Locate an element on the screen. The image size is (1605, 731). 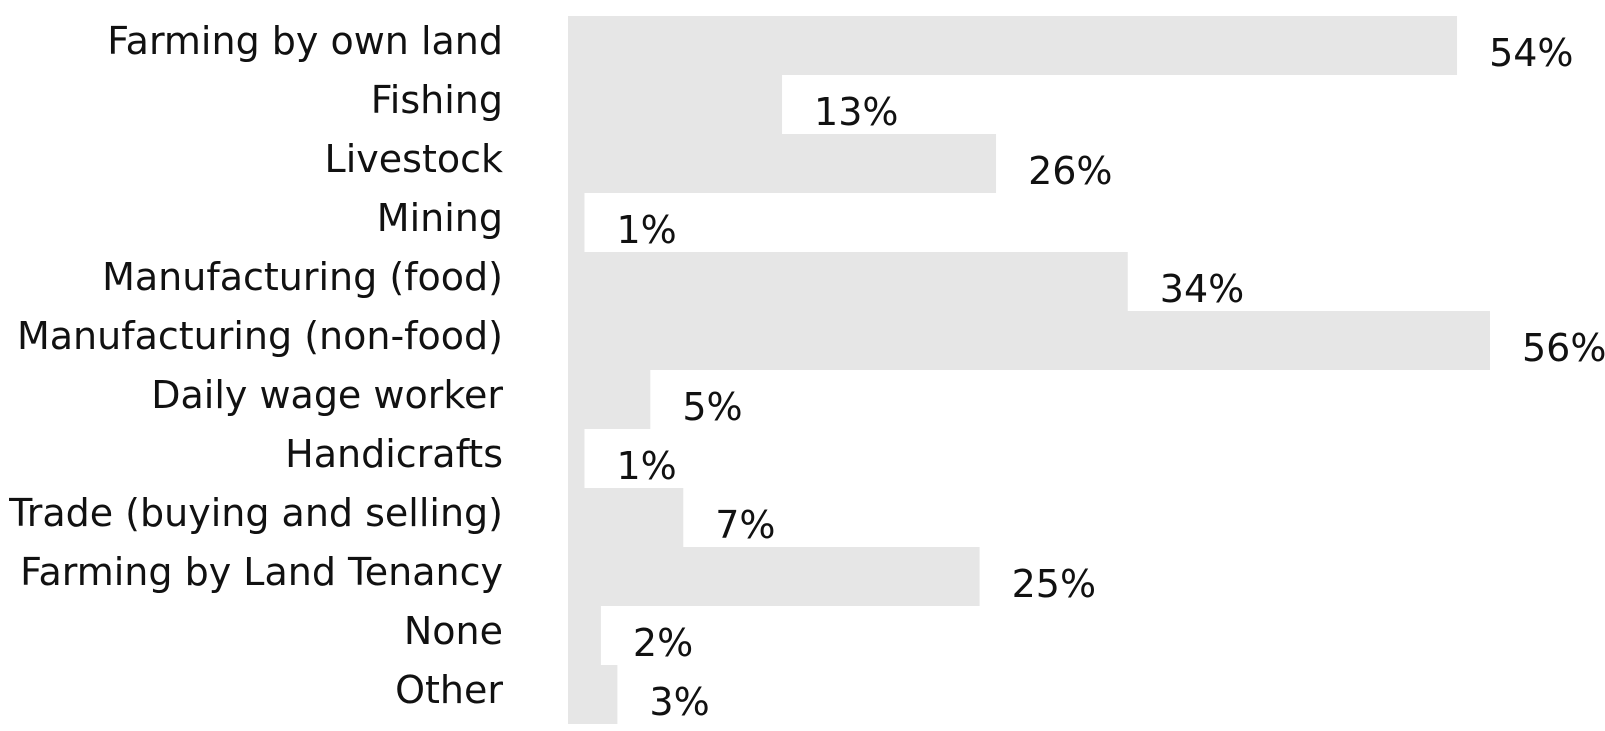
data-label: 2% is located at coordinates (663, 643).